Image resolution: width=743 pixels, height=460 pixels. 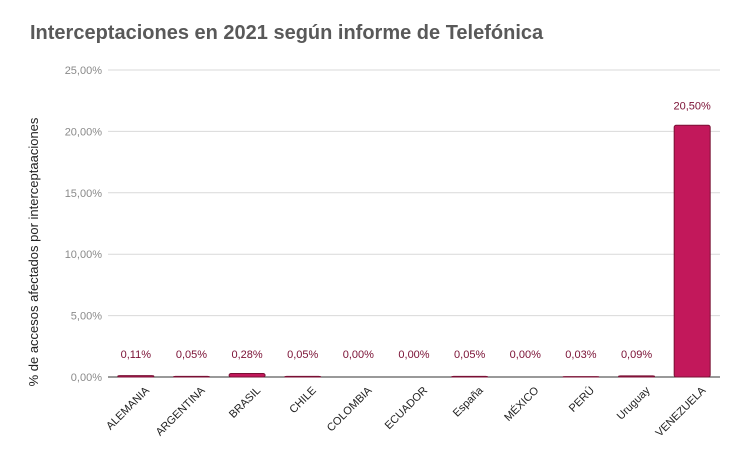 I want to click on category-label: España, so click(x=468, y=401).